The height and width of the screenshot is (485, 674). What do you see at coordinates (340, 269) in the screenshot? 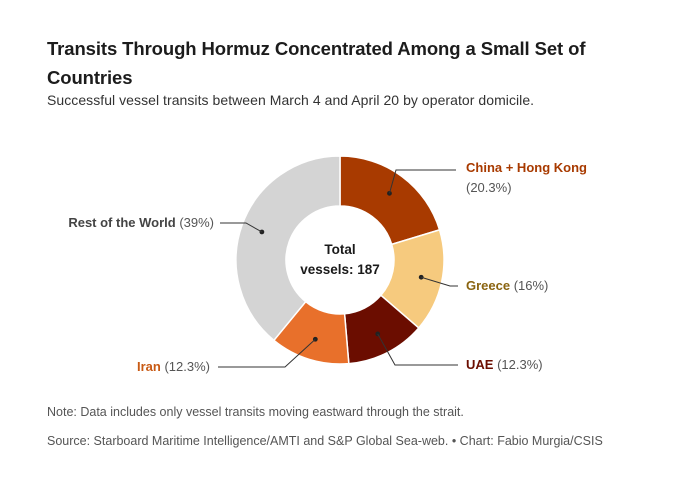
I see `center-label-line-2: vessels: 187` at bounding box center [340, 269].